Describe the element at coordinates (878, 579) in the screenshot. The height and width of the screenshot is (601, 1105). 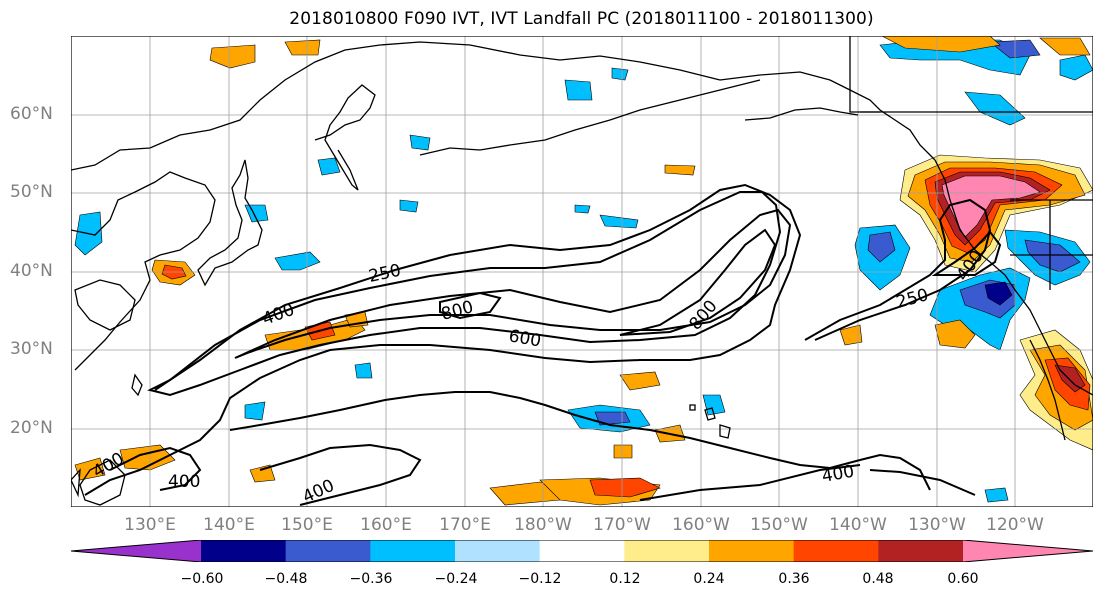
I see `colorbar-tick: 0.48` at that location.